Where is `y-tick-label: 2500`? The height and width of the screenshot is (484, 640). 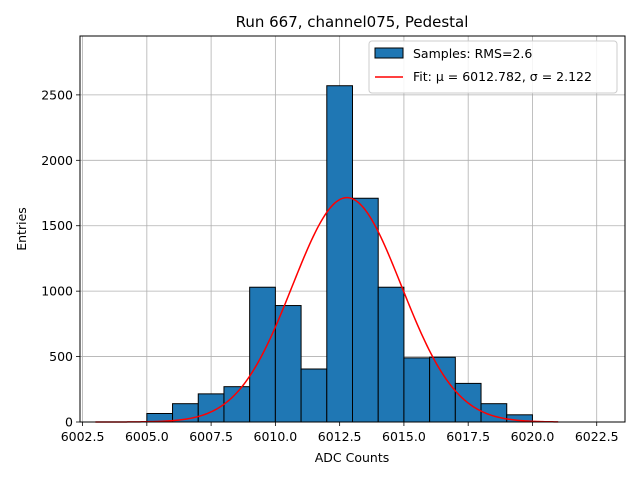 y-tick-label: 2500 is located at coordinates (57, 94).